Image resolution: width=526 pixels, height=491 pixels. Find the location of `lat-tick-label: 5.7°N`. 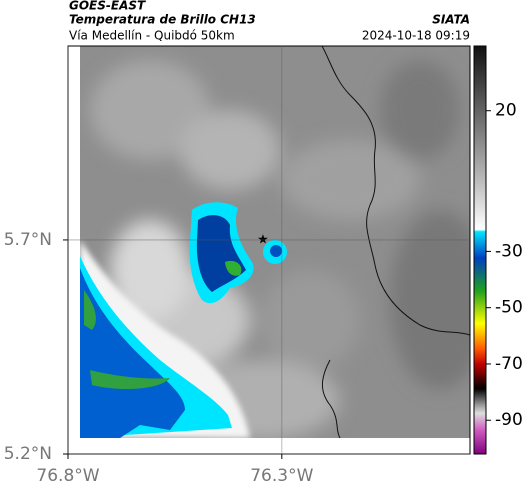

lat-tick-label: 5.7°N is located at coordinates (28, 240).